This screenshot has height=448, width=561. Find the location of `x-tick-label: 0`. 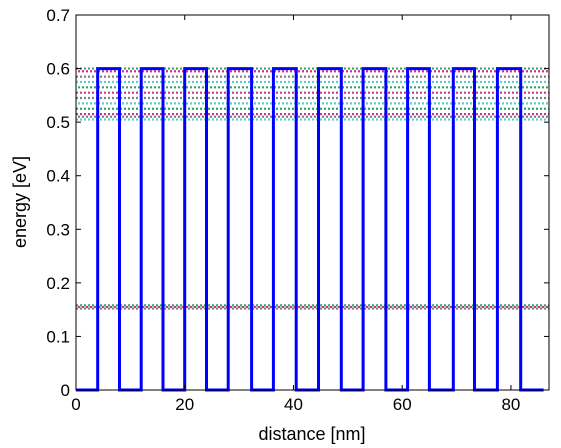

x-tick-label: 0 is located at coordinates (75, 404).